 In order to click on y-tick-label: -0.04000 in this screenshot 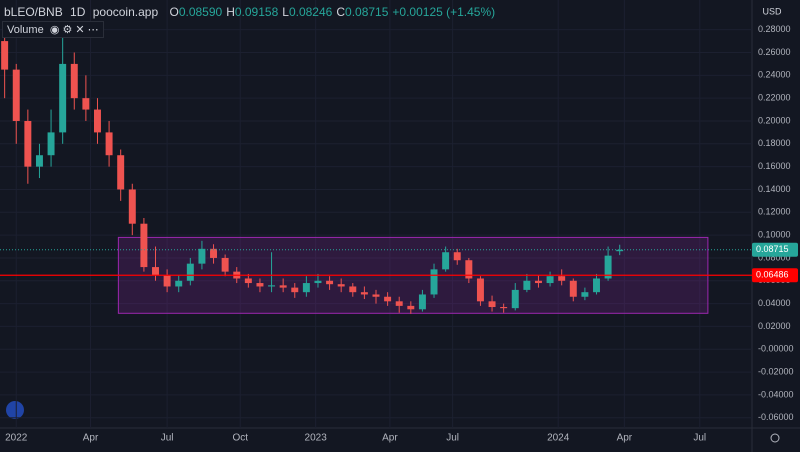, I will do `click(776, 394)`.